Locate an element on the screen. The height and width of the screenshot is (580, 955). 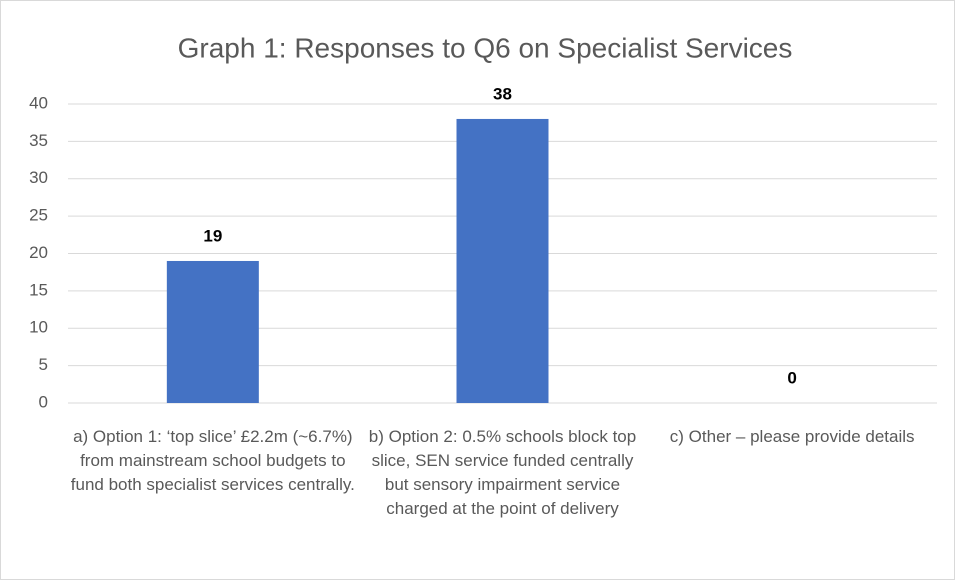
y-tick-label: 0 is located at coordinates (43, 401).